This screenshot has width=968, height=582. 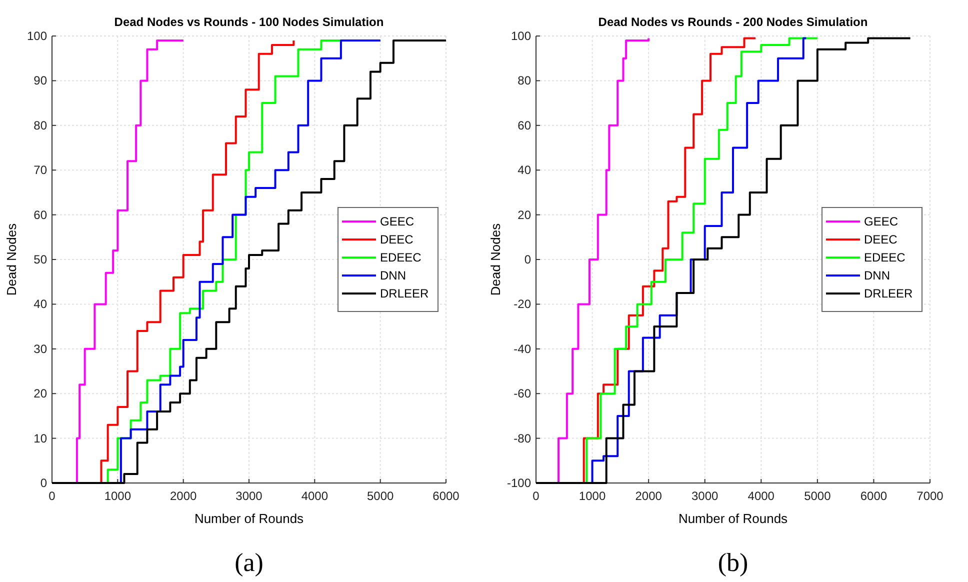 I want to click on text: (a), so click(x=249, y=562).